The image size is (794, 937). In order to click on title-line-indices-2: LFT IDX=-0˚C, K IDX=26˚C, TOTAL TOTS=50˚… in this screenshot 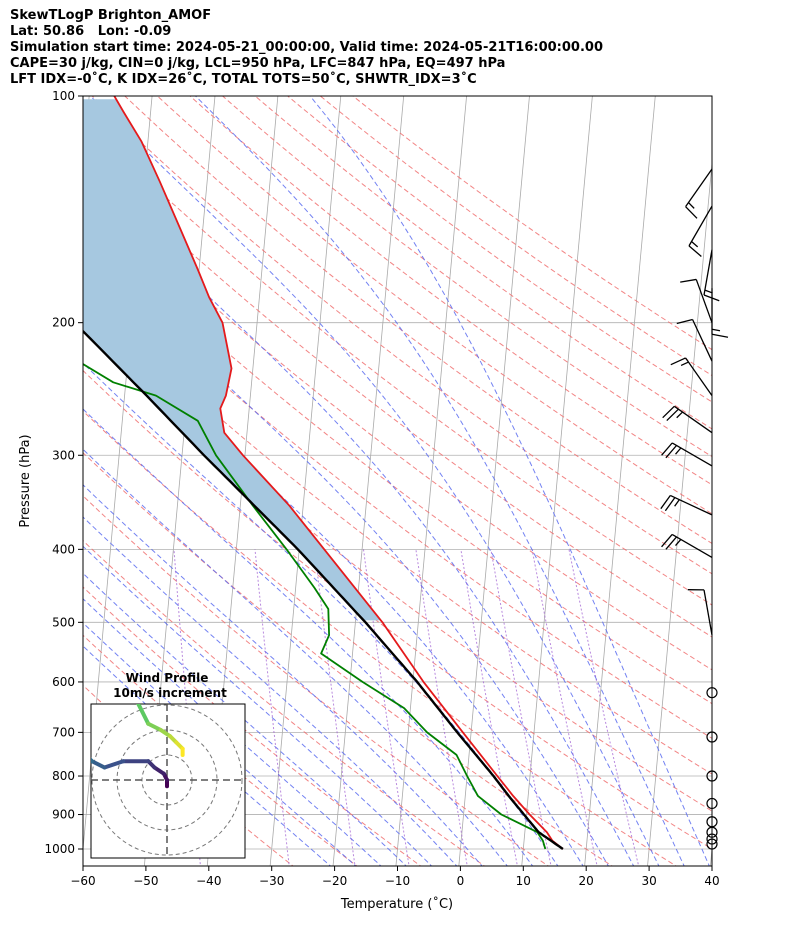, I will do `click(243, 79)`.